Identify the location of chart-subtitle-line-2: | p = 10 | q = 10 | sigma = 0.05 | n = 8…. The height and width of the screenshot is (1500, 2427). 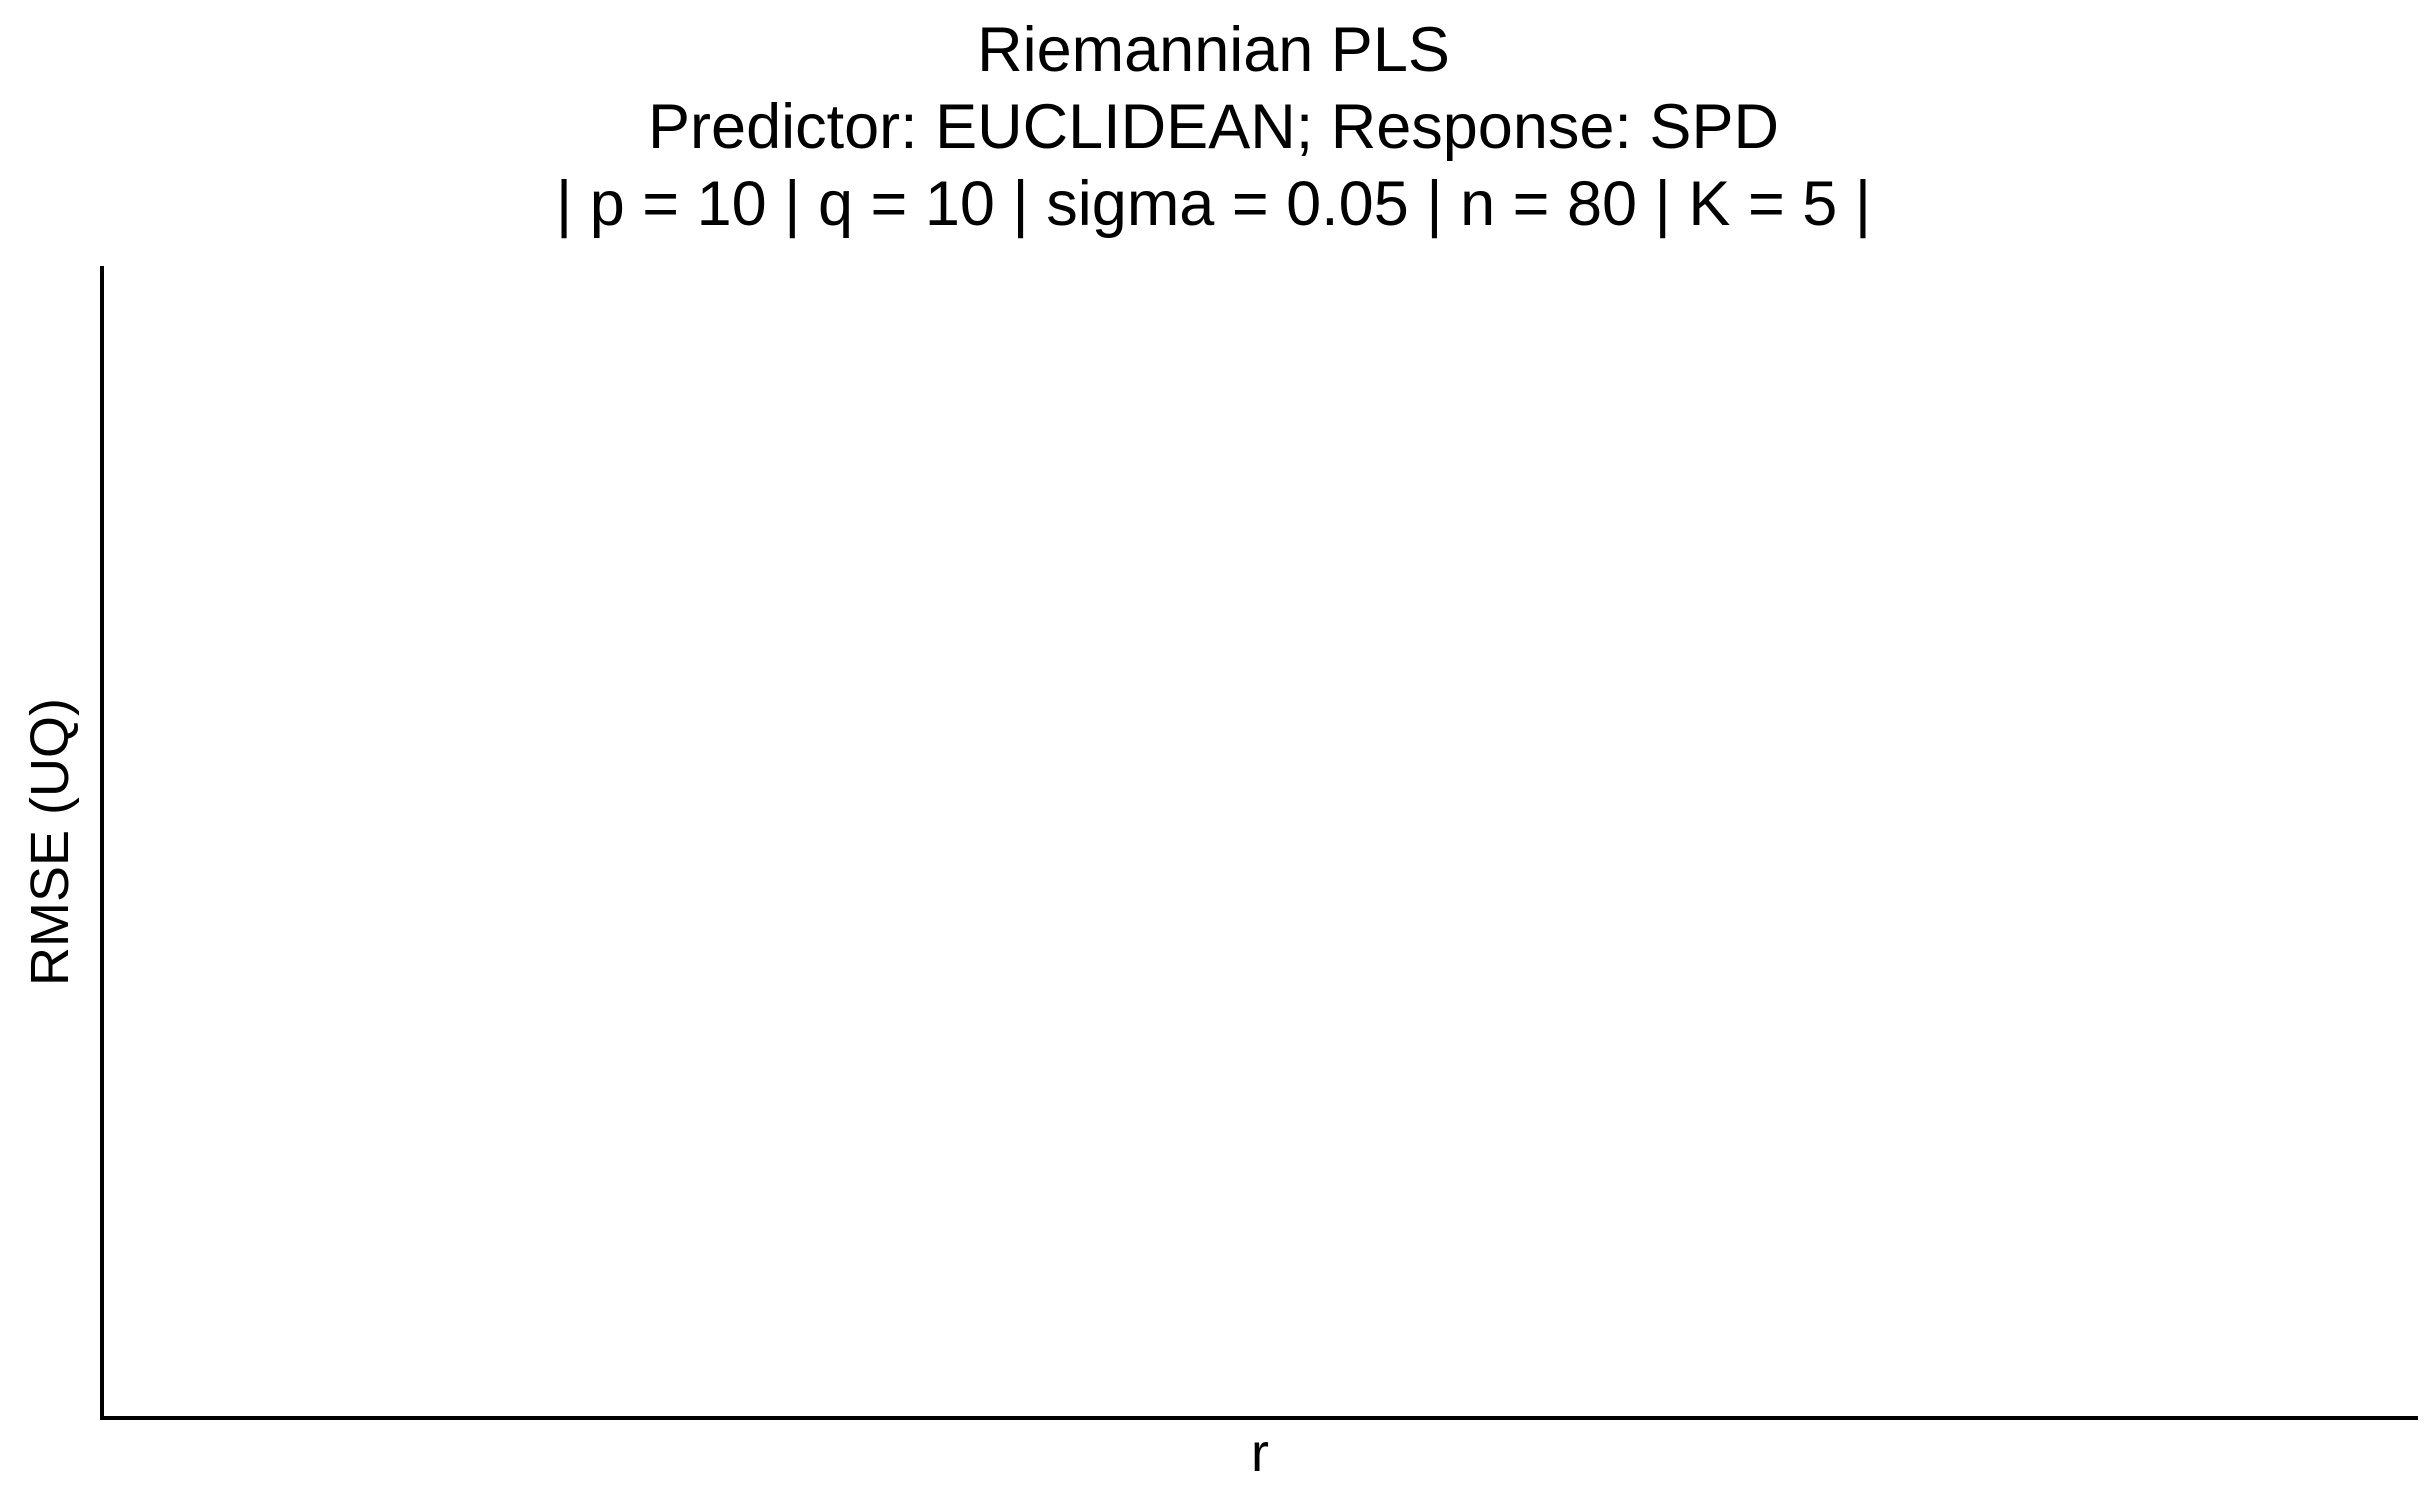
(1213, 204).